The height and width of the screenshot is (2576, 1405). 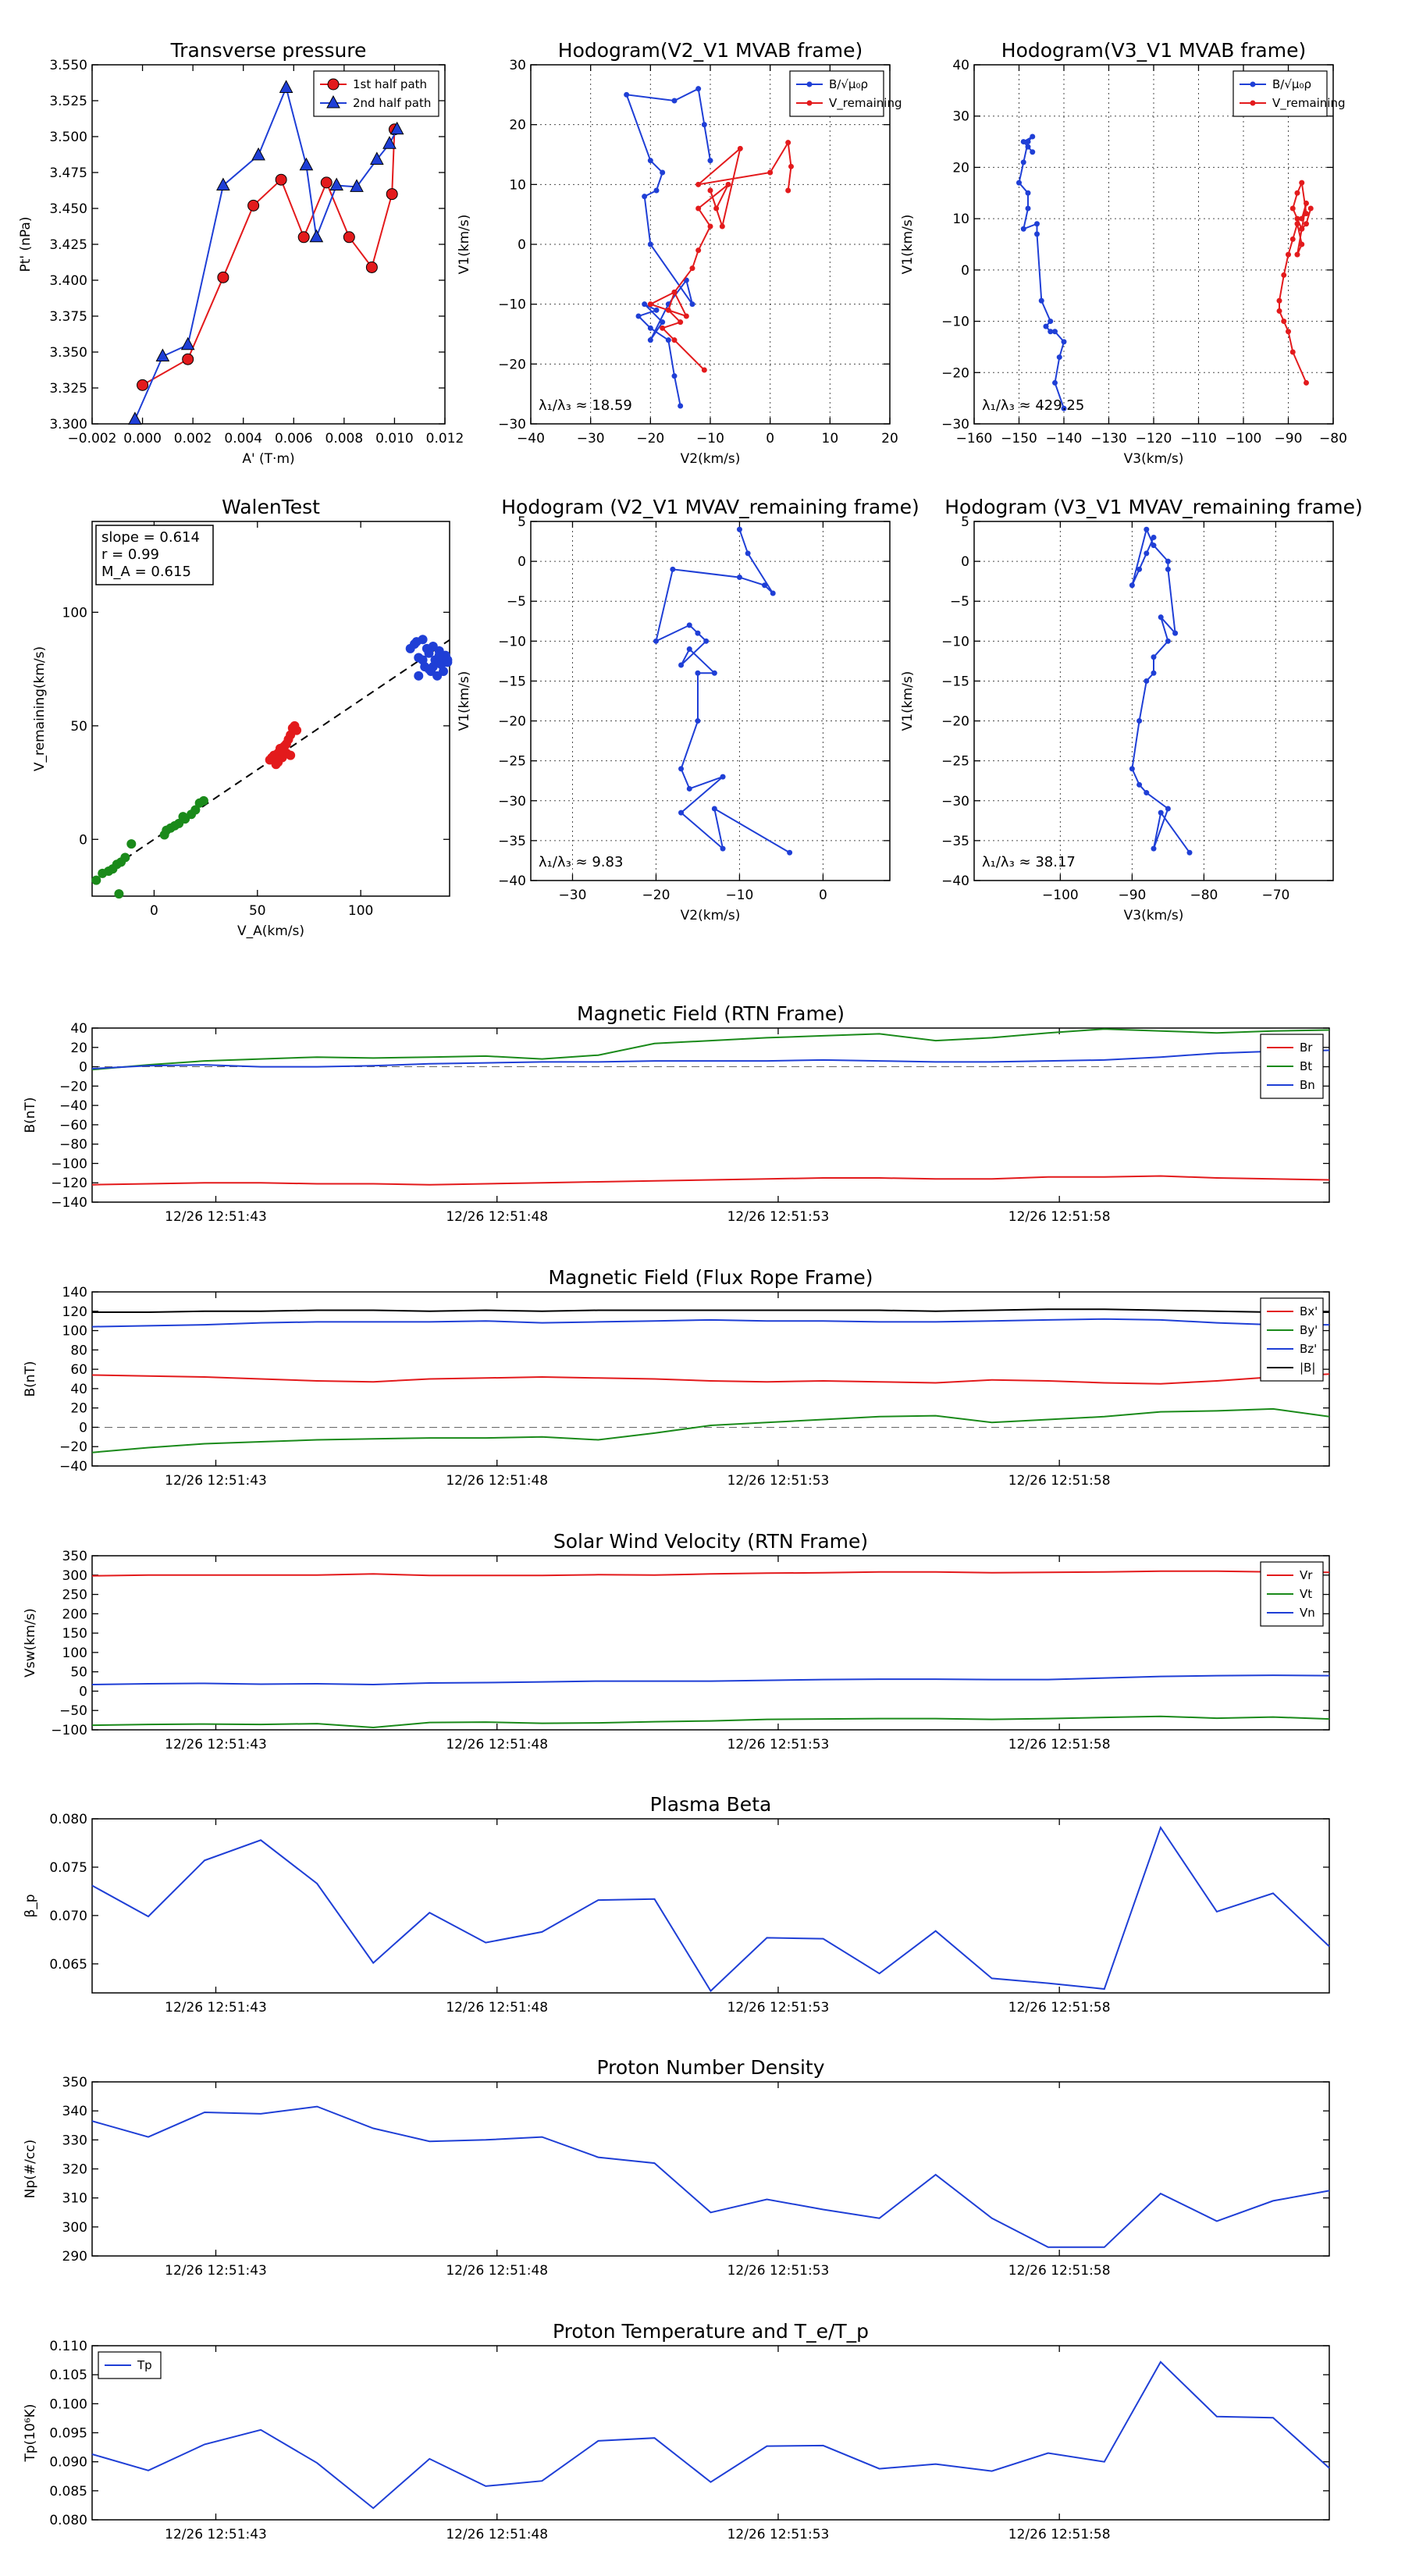 What do you see at coordinates (68, 209) in the screenshot?
I see `y-tick-label: 3.450` at bounding box center [68, 209].